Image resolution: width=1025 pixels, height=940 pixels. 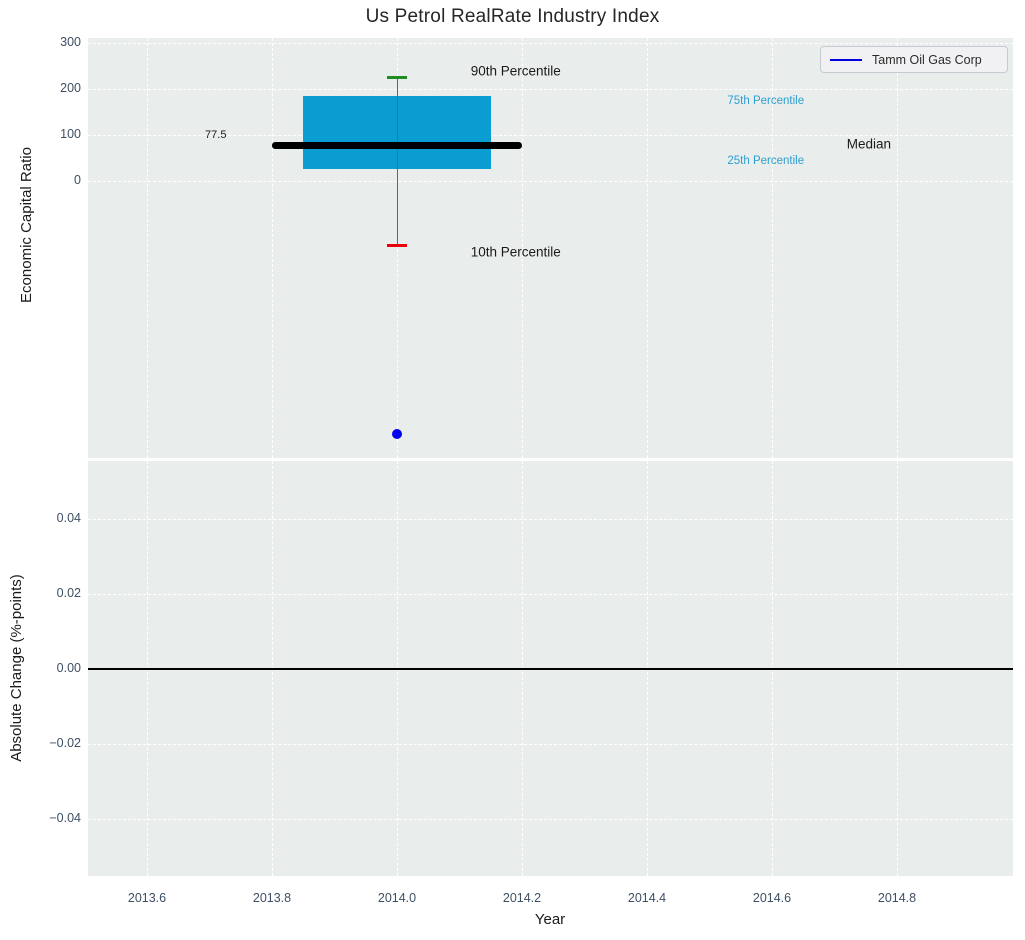 What do you see at coordinates (397, 434) in the screenshot?
I see `company-data-point` at bounding box center [397, 434].